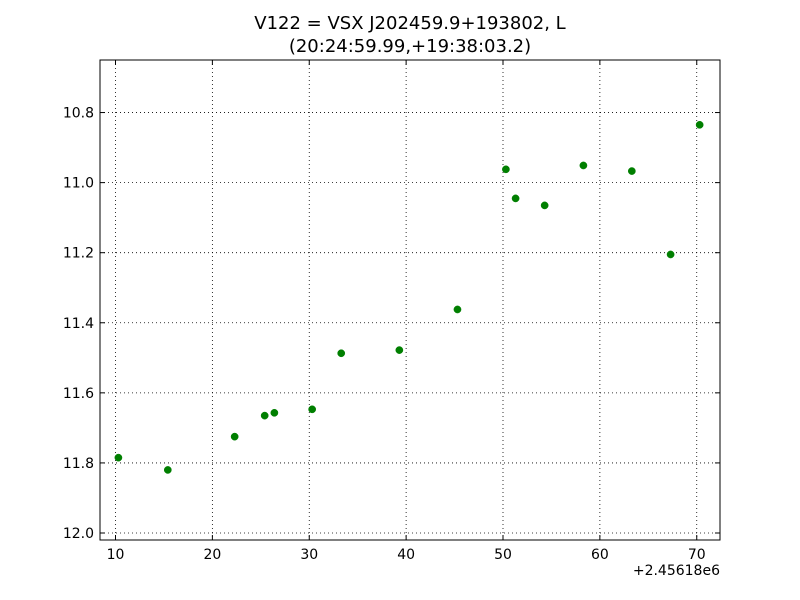  What do you see at coordinates (78, 254) in the screenshot?
I see `y-tick-label: 11.2` at bounding box center [78, 254].